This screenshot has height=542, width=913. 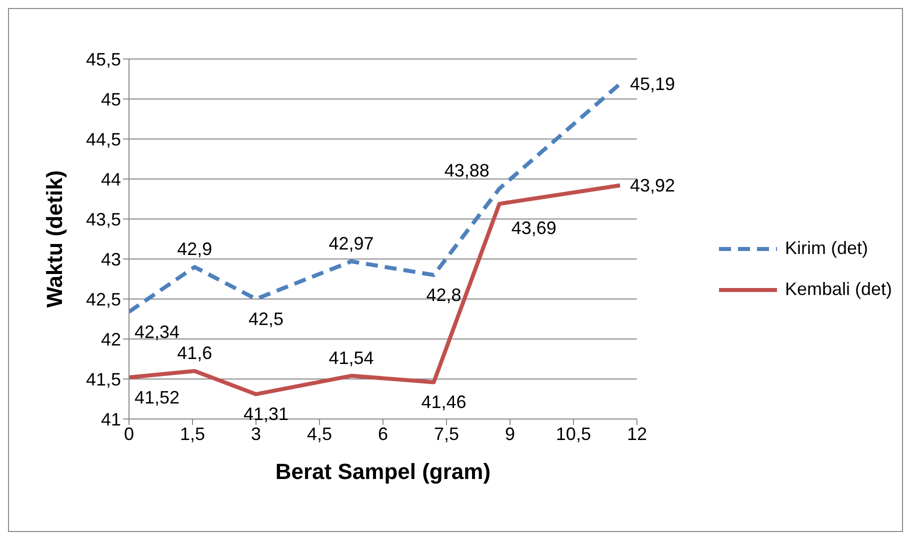 What do you see at coordinates (266, 414) in the screenshot?
I see `data-label: 41,31` at bounding box center [266, 414].